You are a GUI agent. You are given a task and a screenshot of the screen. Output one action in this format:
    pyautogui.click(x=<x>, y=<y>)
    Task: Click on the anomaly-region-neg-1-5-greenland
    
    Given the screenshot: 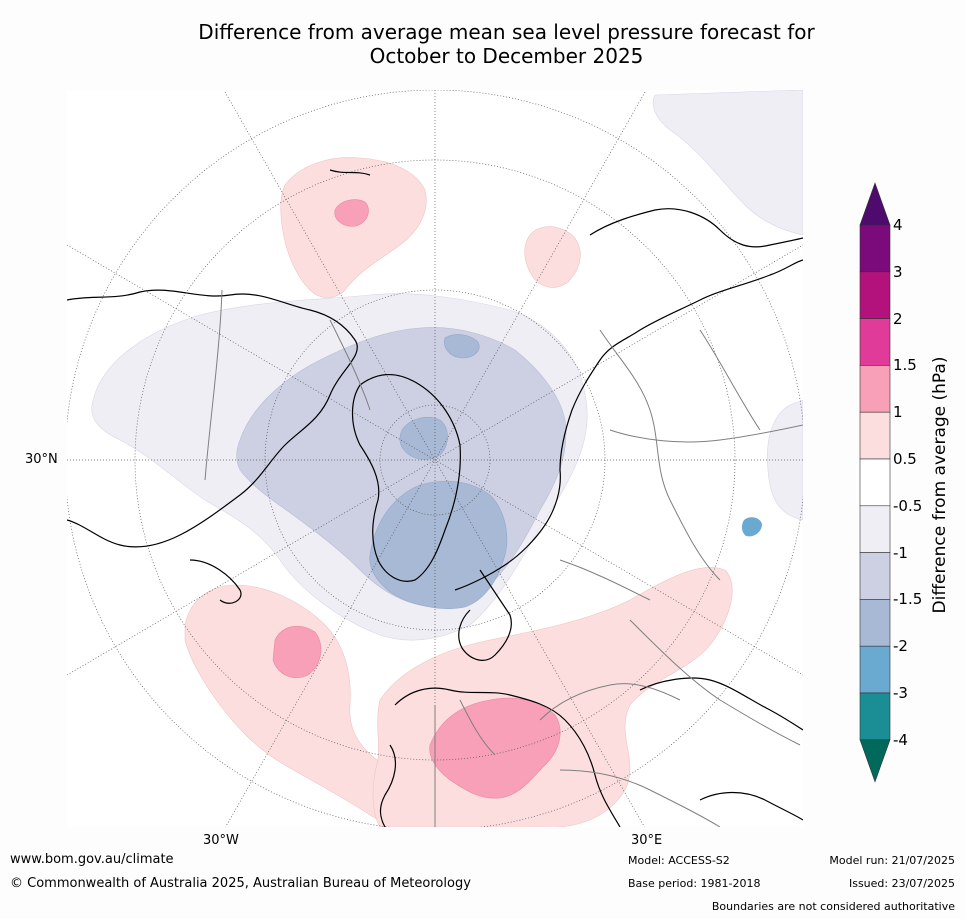 What is the action you would take?
    pyautogui.click(x=438, y=544)
    